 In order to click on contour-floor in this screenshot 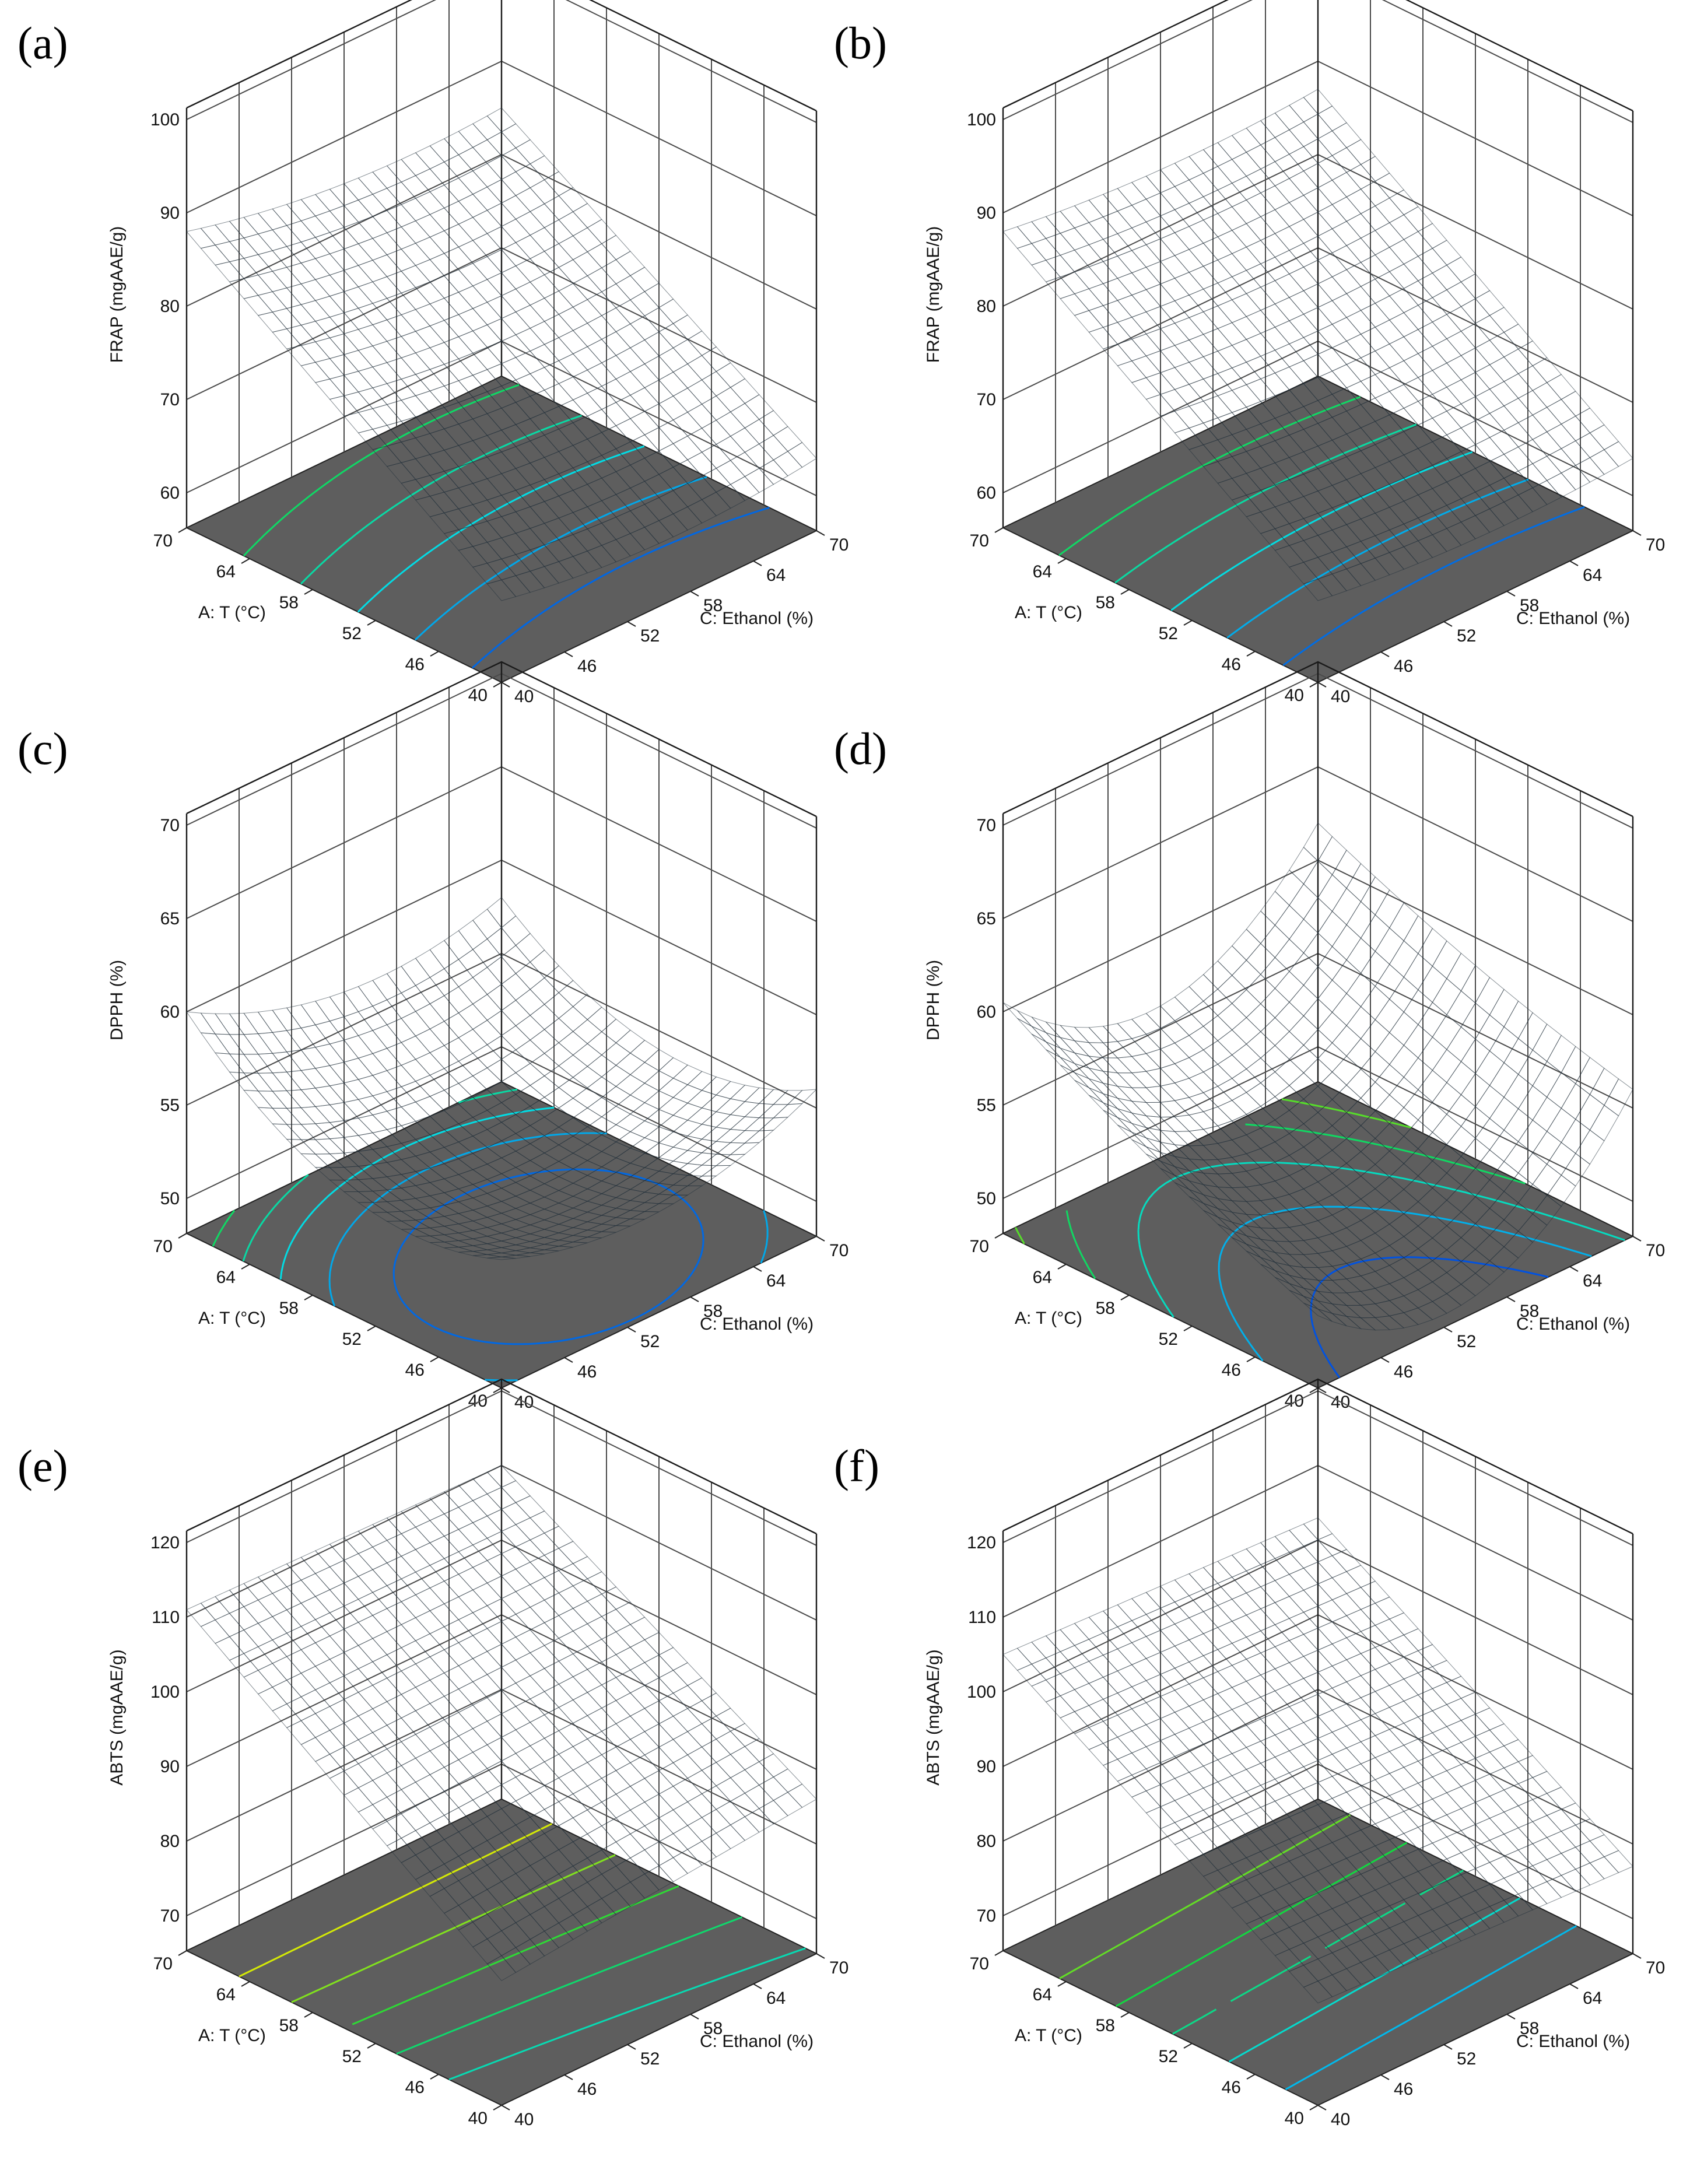, I will do `click(501, 1235)`.